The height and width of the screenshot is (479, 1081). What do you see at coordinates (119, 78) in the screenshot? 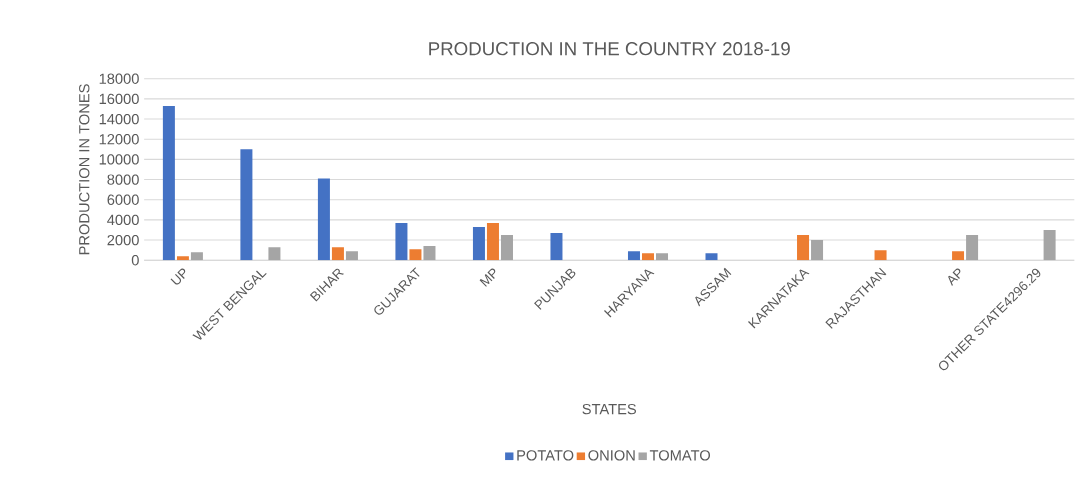
I see `y-tick-label: 18000` at bounding box center [119, 78].